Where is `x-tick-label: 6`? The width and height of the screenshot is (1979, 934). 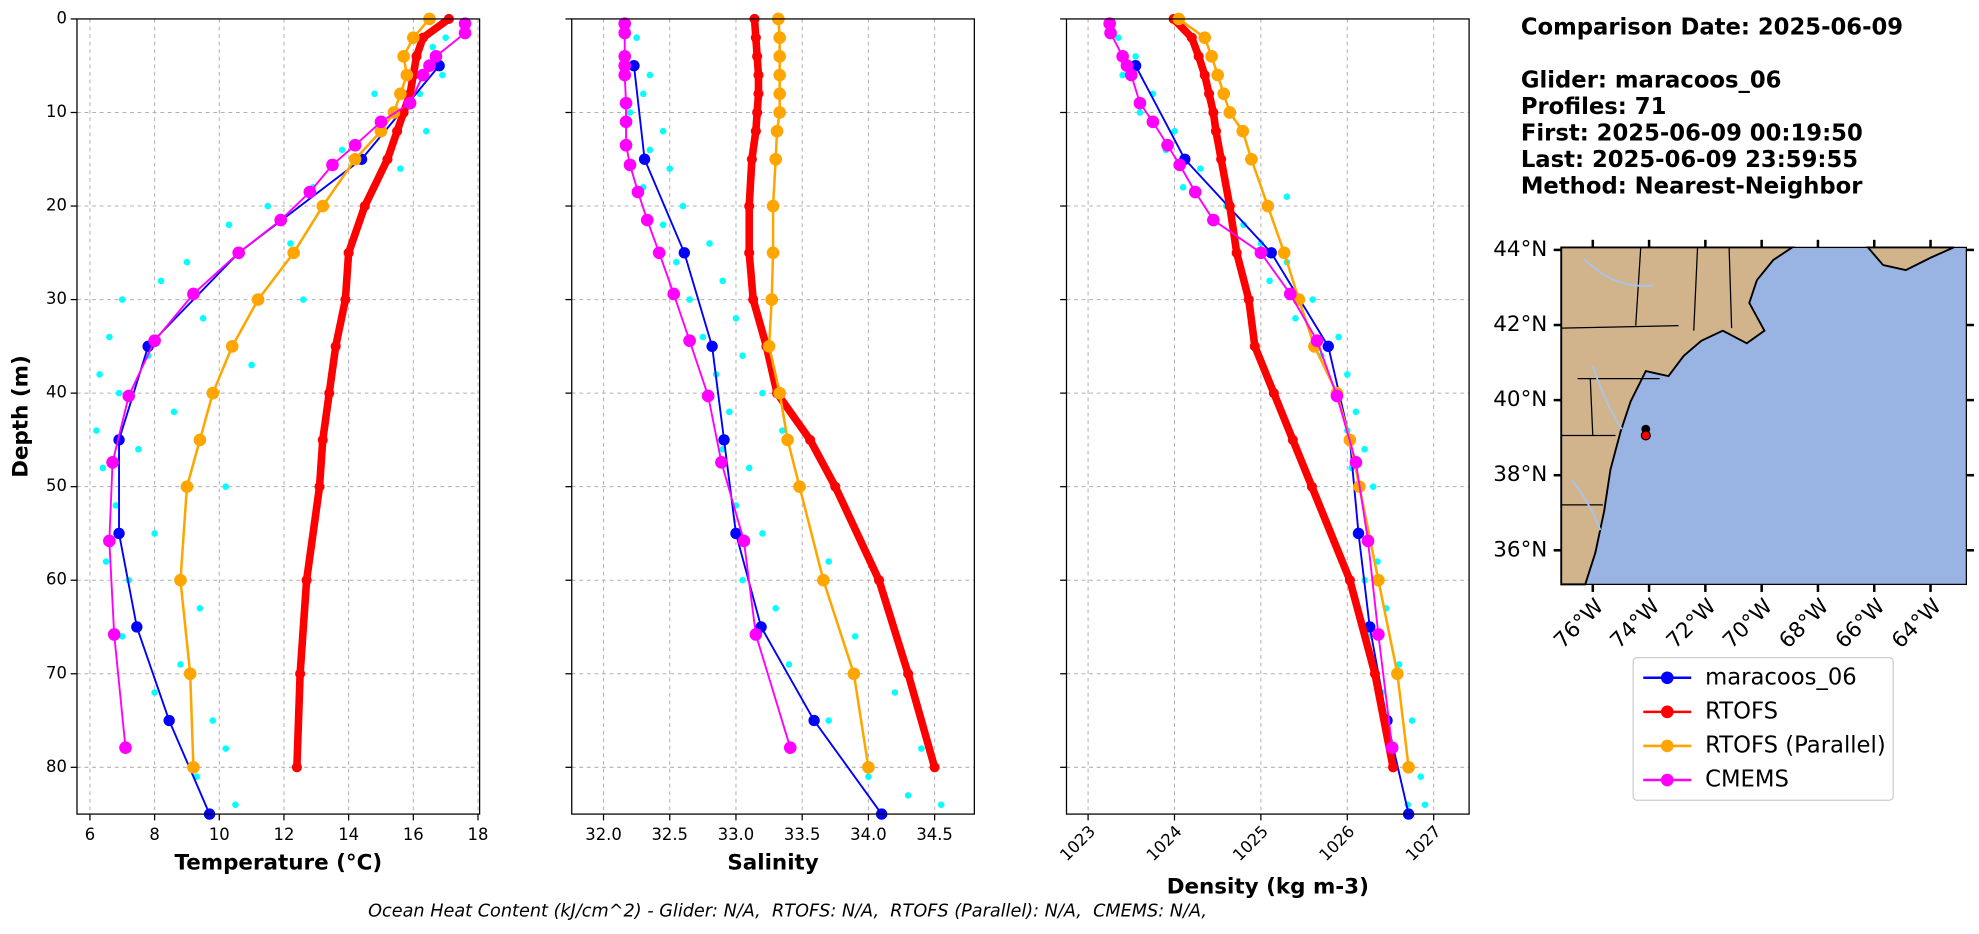
x-tick-label: 6 is located at coordinates (90, 834).